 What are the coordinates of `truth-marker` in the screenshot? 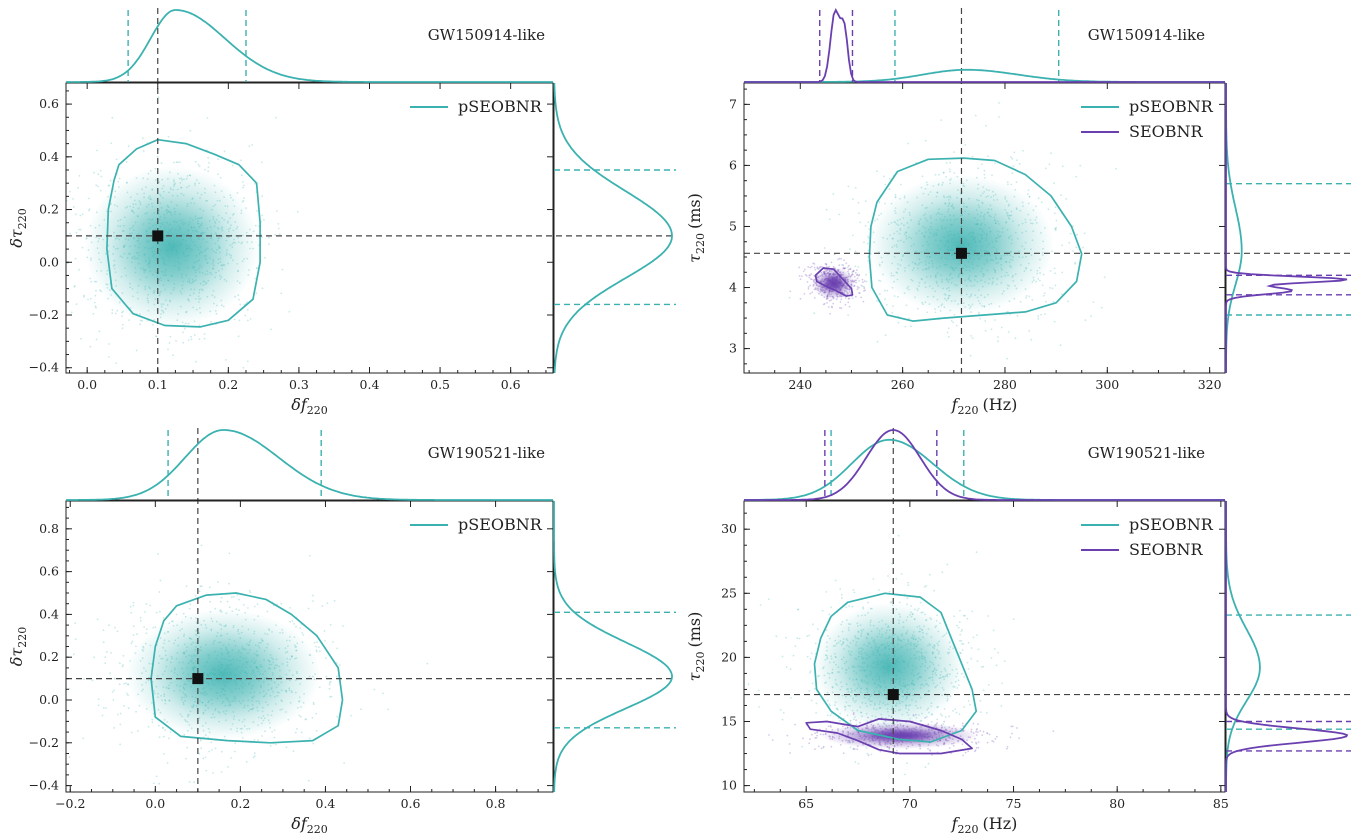 It's located at (961, 253).